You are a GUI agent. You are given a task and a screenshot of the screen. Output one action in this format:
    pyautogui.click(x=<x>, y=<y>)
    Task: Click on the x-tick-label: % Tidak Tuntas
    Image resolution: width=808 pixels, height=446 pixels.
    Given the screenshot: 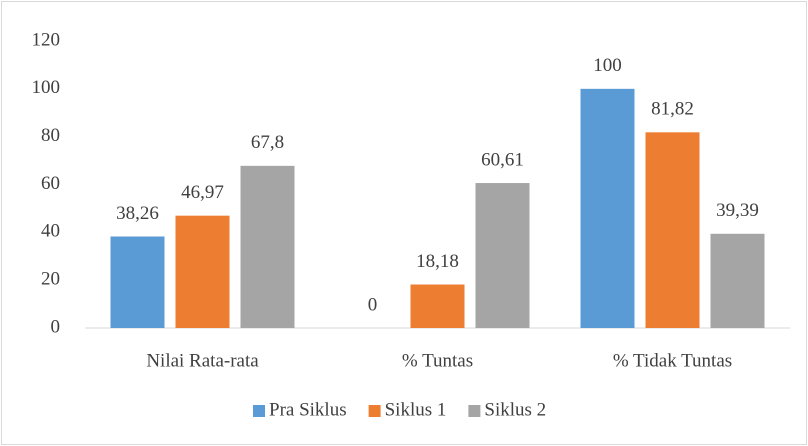 What is the action you would take?
    pyautogui.click(x=672, y=360)
    